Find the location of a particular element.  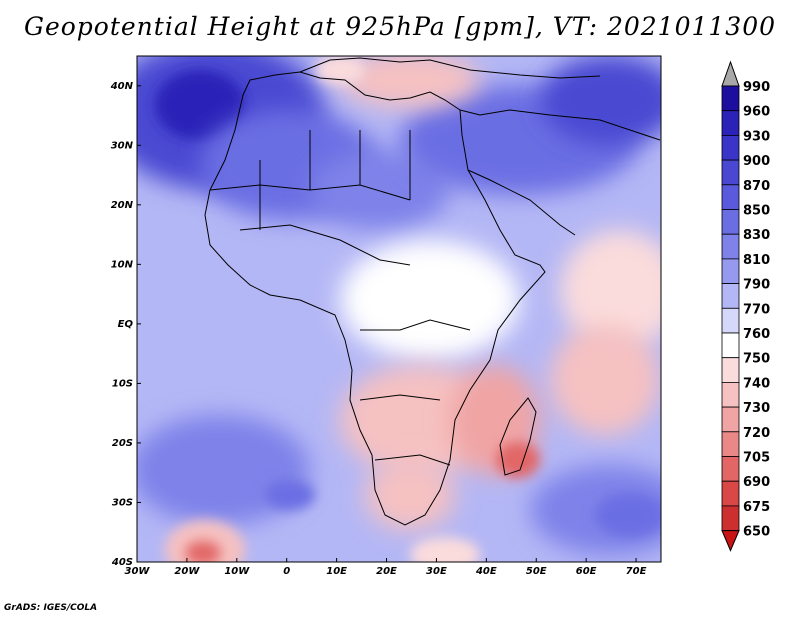

longitude-labels: 30W 20W 10W 0 10E 20E 30E 40E 50E 60E 70E is located at coordinates (386, 567).